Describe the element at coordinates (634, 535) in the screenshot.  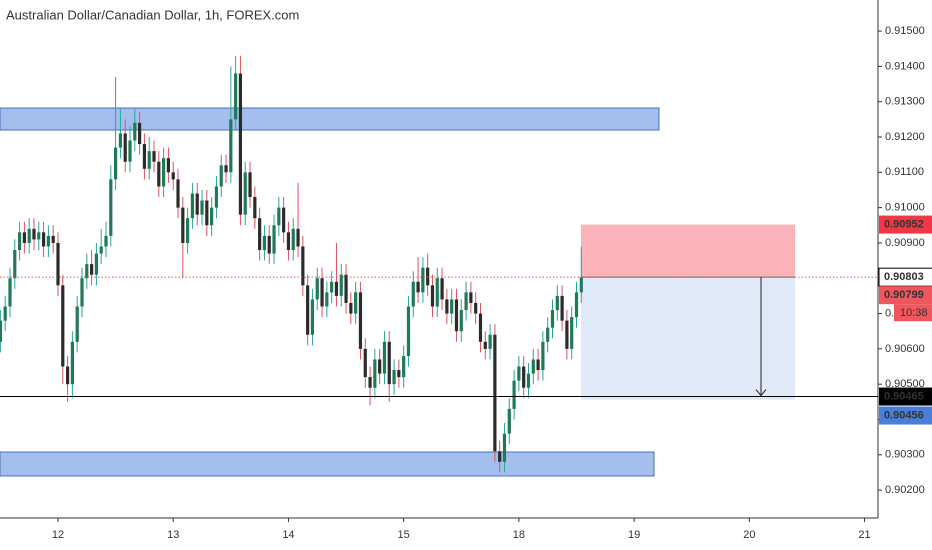
I see `x-tick-label: 19` at that location.